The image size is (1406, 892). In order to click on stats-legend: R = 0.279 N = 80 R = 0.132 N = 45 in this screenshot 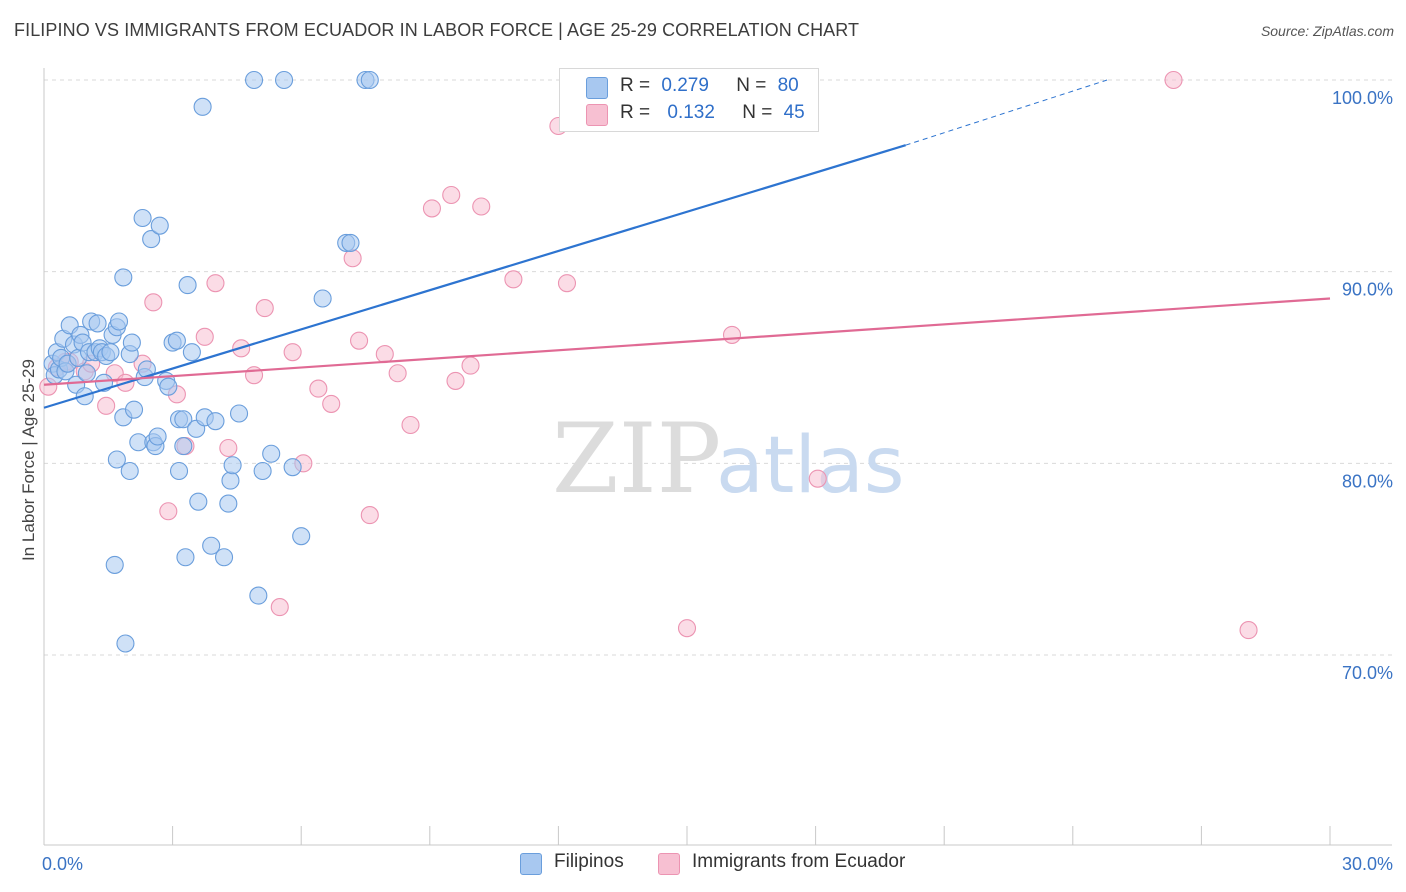, I will do `click(689, 100)`.